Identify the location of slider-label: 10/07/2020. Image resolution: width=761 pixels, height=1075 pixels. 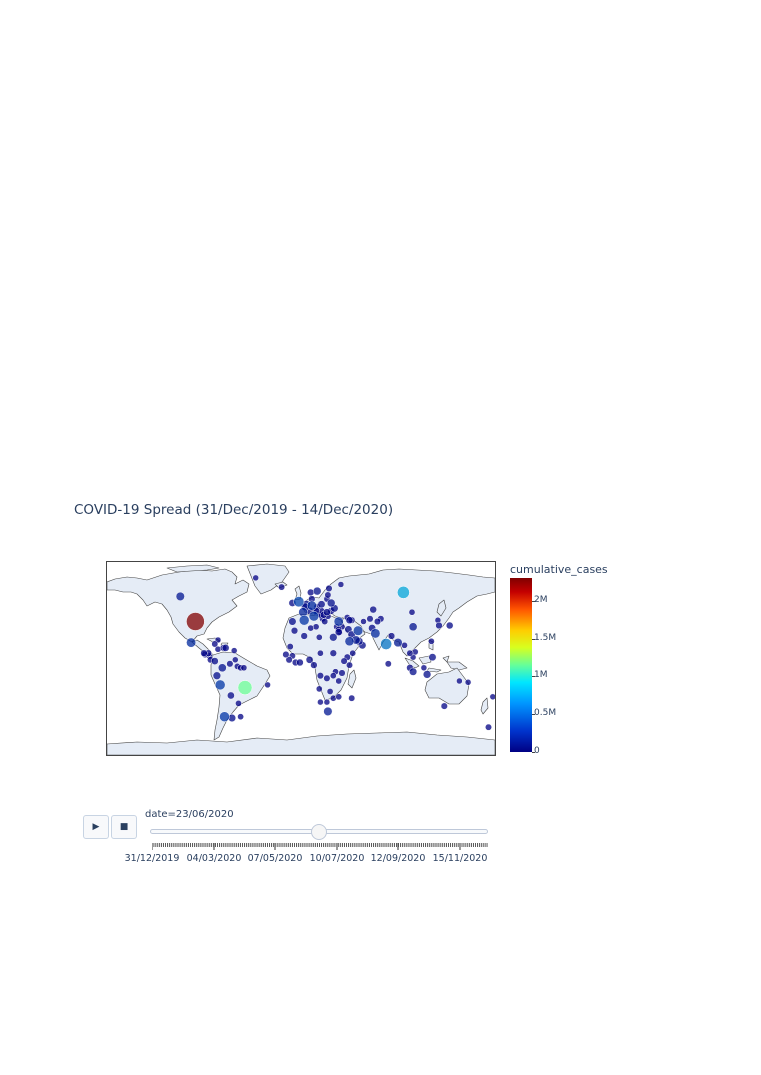
(337, 858).